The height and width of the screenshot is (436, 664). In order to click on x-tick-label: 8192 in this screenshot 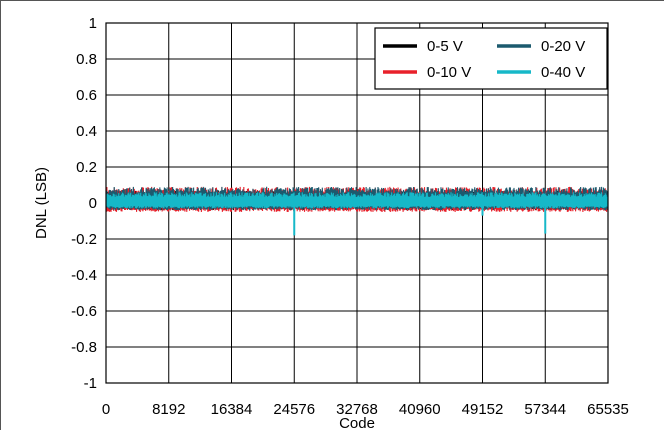, I will do `click(168, 409)`.